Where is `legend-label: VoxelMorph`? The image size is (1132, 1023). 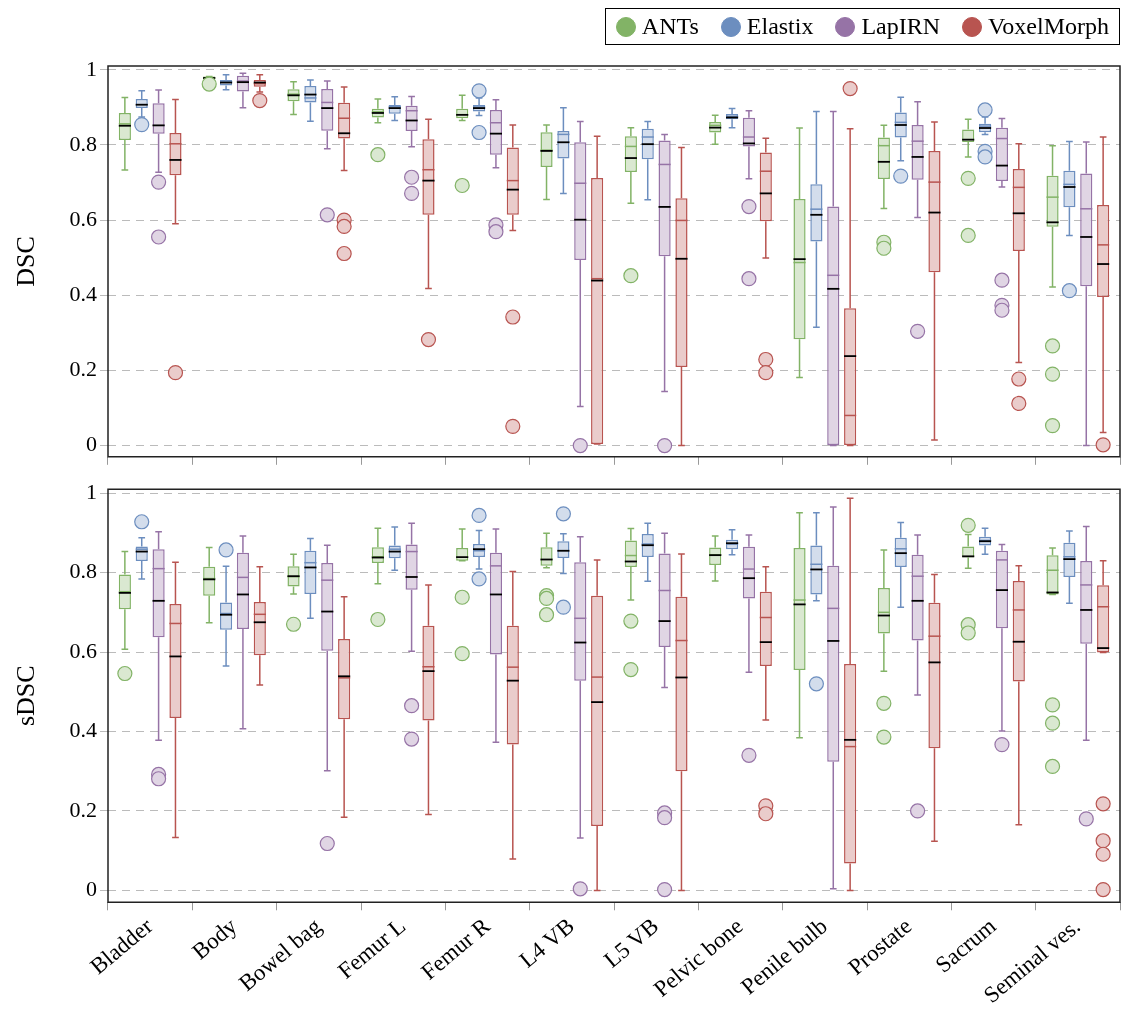 legend-label: VoxelMorph is located at coordinates (1048, 26).